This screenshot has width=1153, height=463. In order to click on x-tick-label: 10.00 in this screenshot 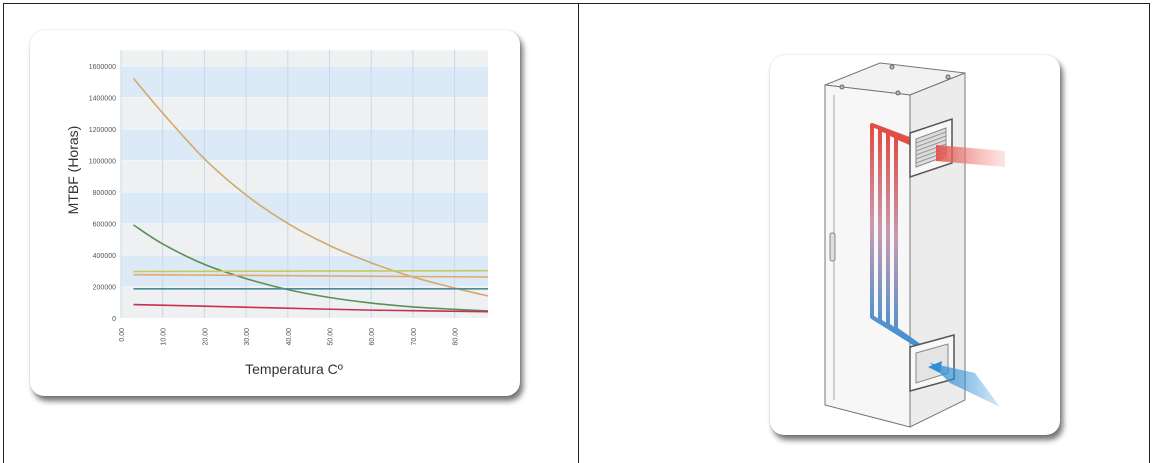, I will do `click(164, 337)`.